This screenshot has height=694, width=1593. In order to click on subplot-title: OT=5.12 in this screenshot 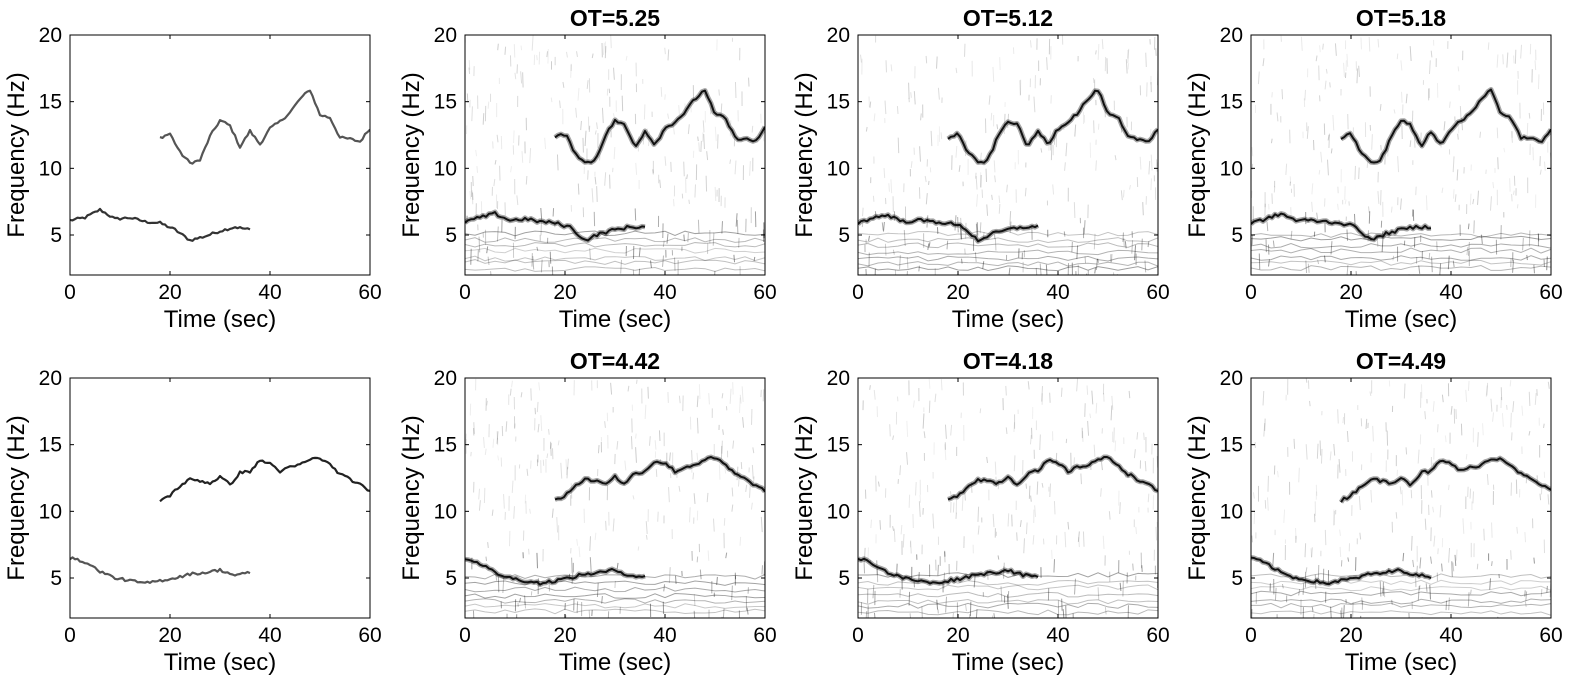, I will do `click(1008, 18)`.